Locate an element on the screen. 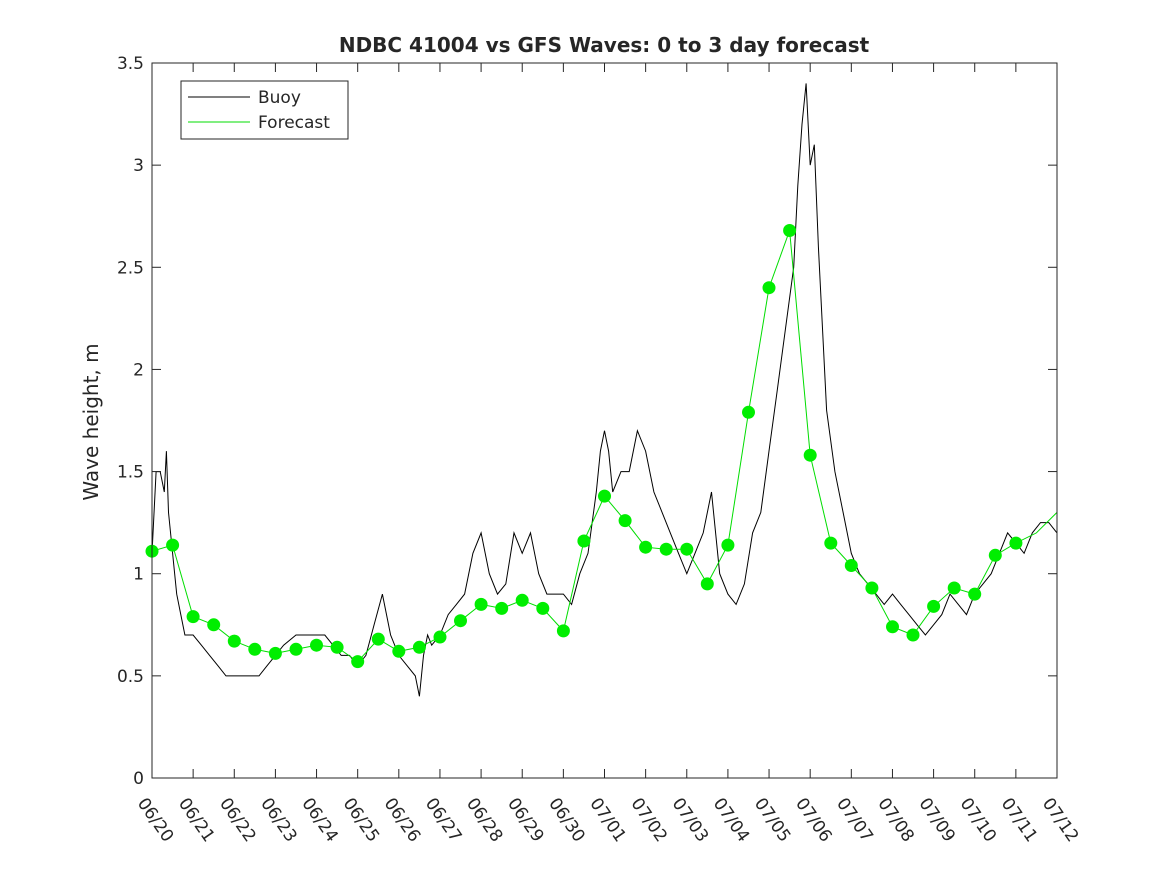  x-tick-label: 07/05 is located at coordinates (772, 820).